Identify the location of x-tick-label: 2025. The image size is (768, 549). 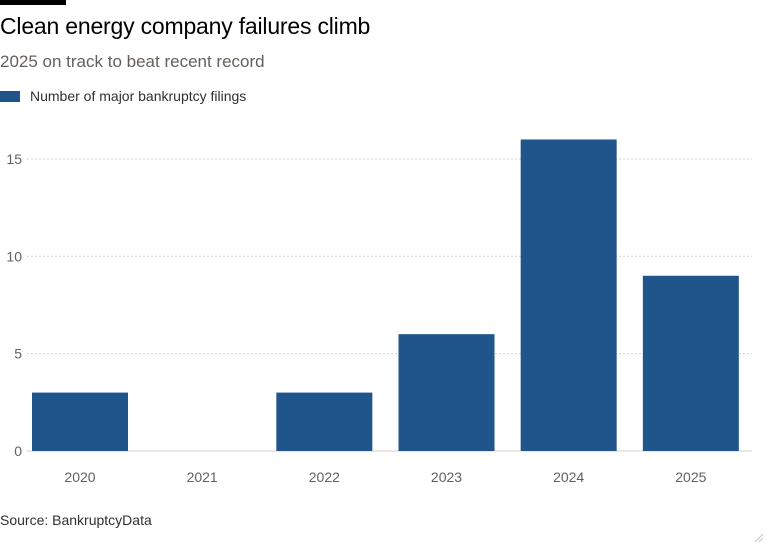
(690, 477).